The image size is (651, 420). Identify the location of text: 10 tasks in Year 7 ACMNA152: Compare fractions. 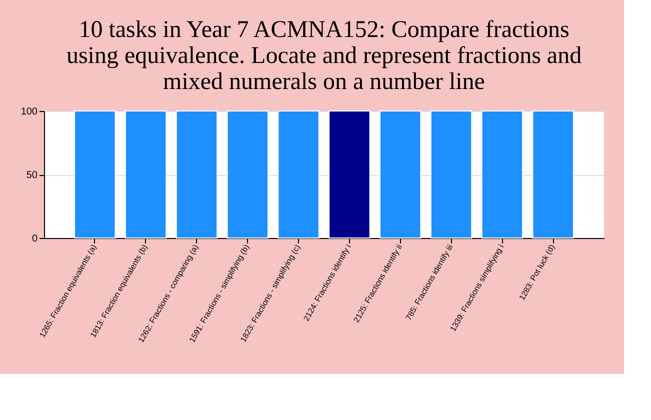
(324, 30).